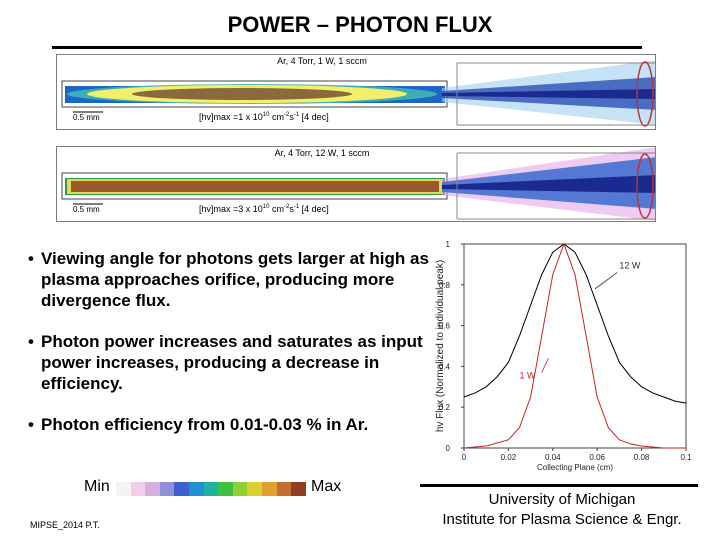  I want to click on series-label-1w: 1 W, so click(528, 376).